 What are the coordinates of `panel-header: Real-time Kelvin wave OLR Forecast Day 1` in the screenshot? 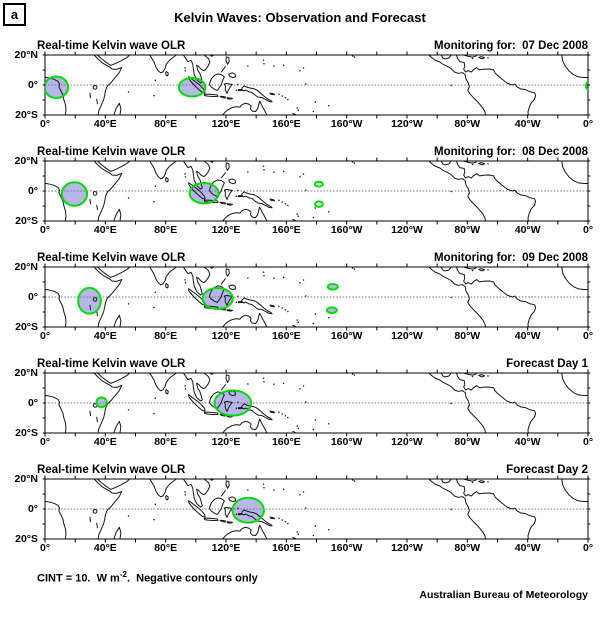 It's located at (312, 364).